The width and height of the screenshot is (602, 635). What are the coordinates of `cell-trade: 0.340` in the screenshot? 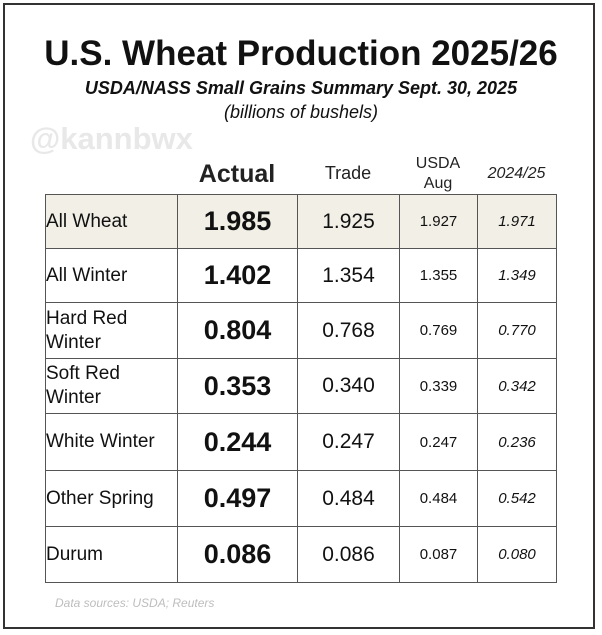 It's located at (348, 386).